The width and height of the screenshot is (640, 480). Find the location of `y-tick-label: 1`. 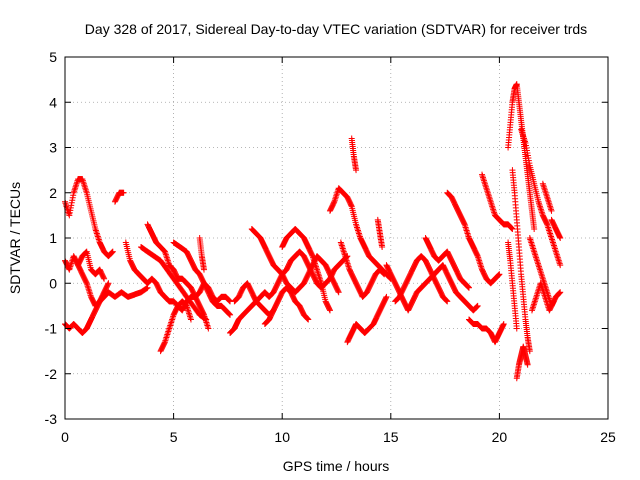

y-tick-label: 1 is located at coordinates (53, 238).